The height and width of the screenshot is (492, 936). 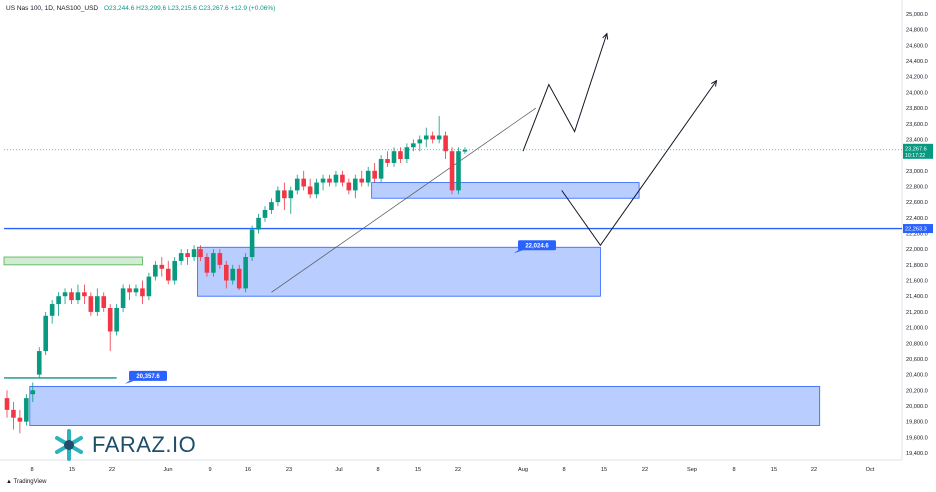 I want to click on low-value: L23,215.6, so click(x=182, y=8).